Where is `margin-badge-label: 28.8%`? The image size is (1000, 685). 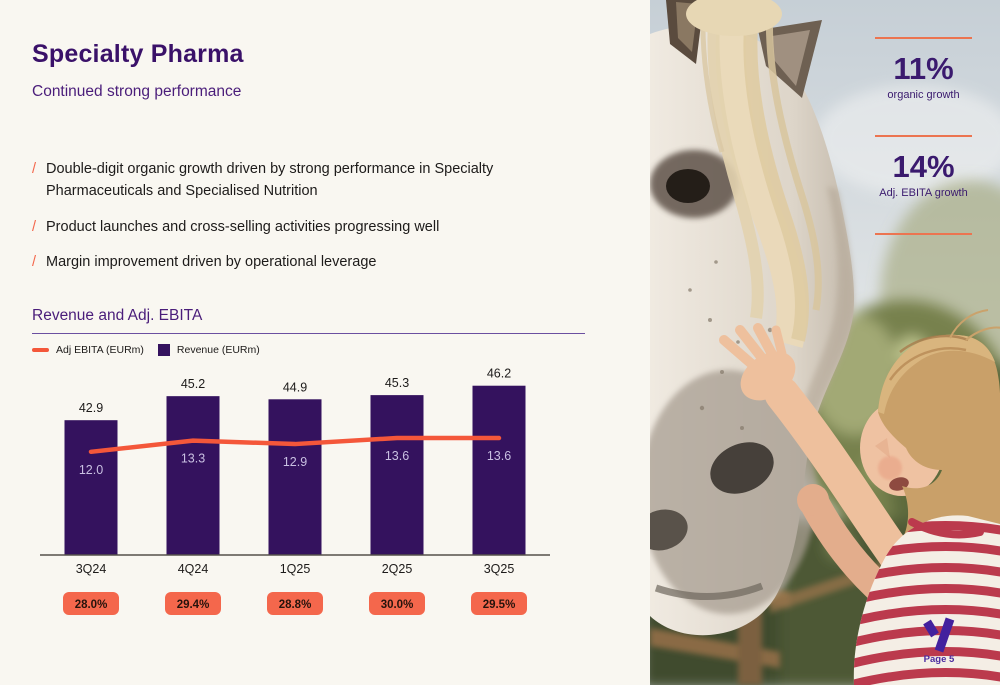
margin-badge-label: 28.8% is located at coordinates (295, 605).